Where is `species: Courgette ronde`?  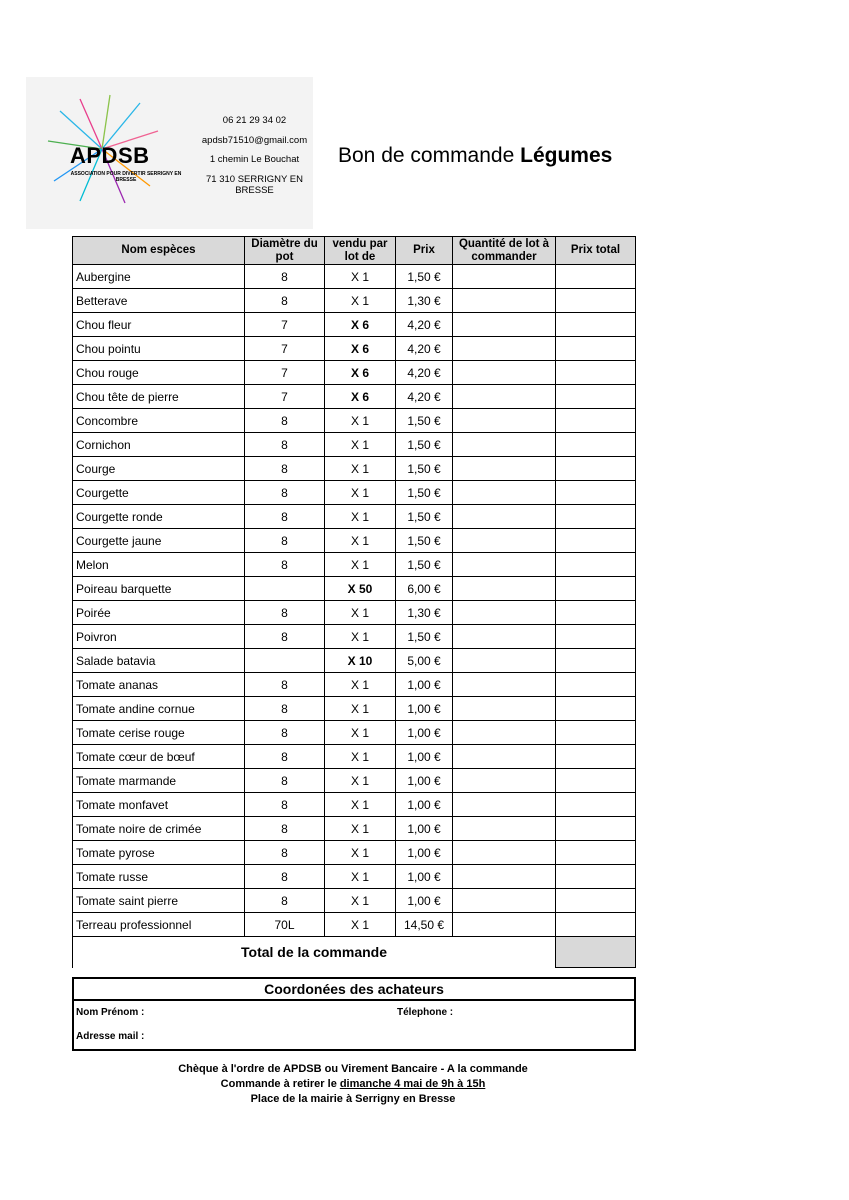 species: Courgette ronde is located at coordinates (158, 516).